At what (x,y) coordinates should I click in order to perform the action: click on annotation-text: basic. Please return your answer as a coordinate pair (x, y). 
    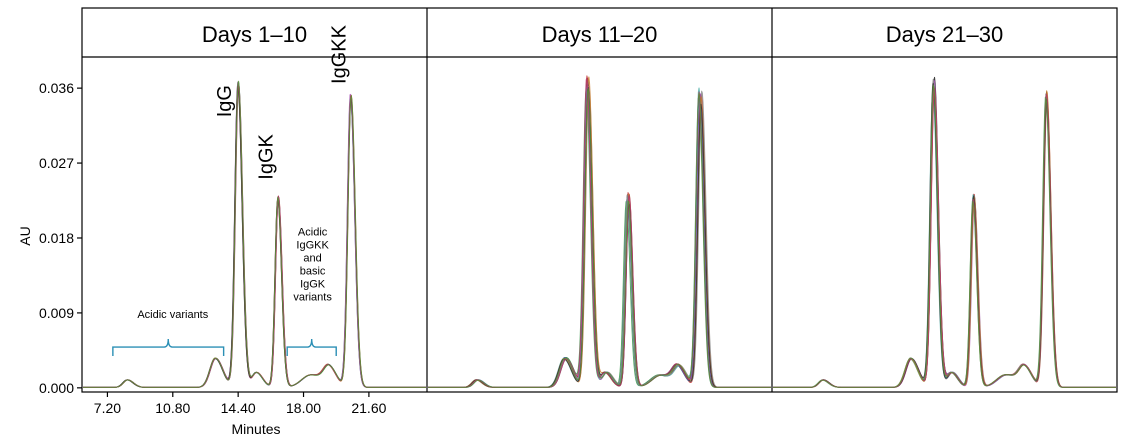
    Looking at the image, I should click on (313, 271).